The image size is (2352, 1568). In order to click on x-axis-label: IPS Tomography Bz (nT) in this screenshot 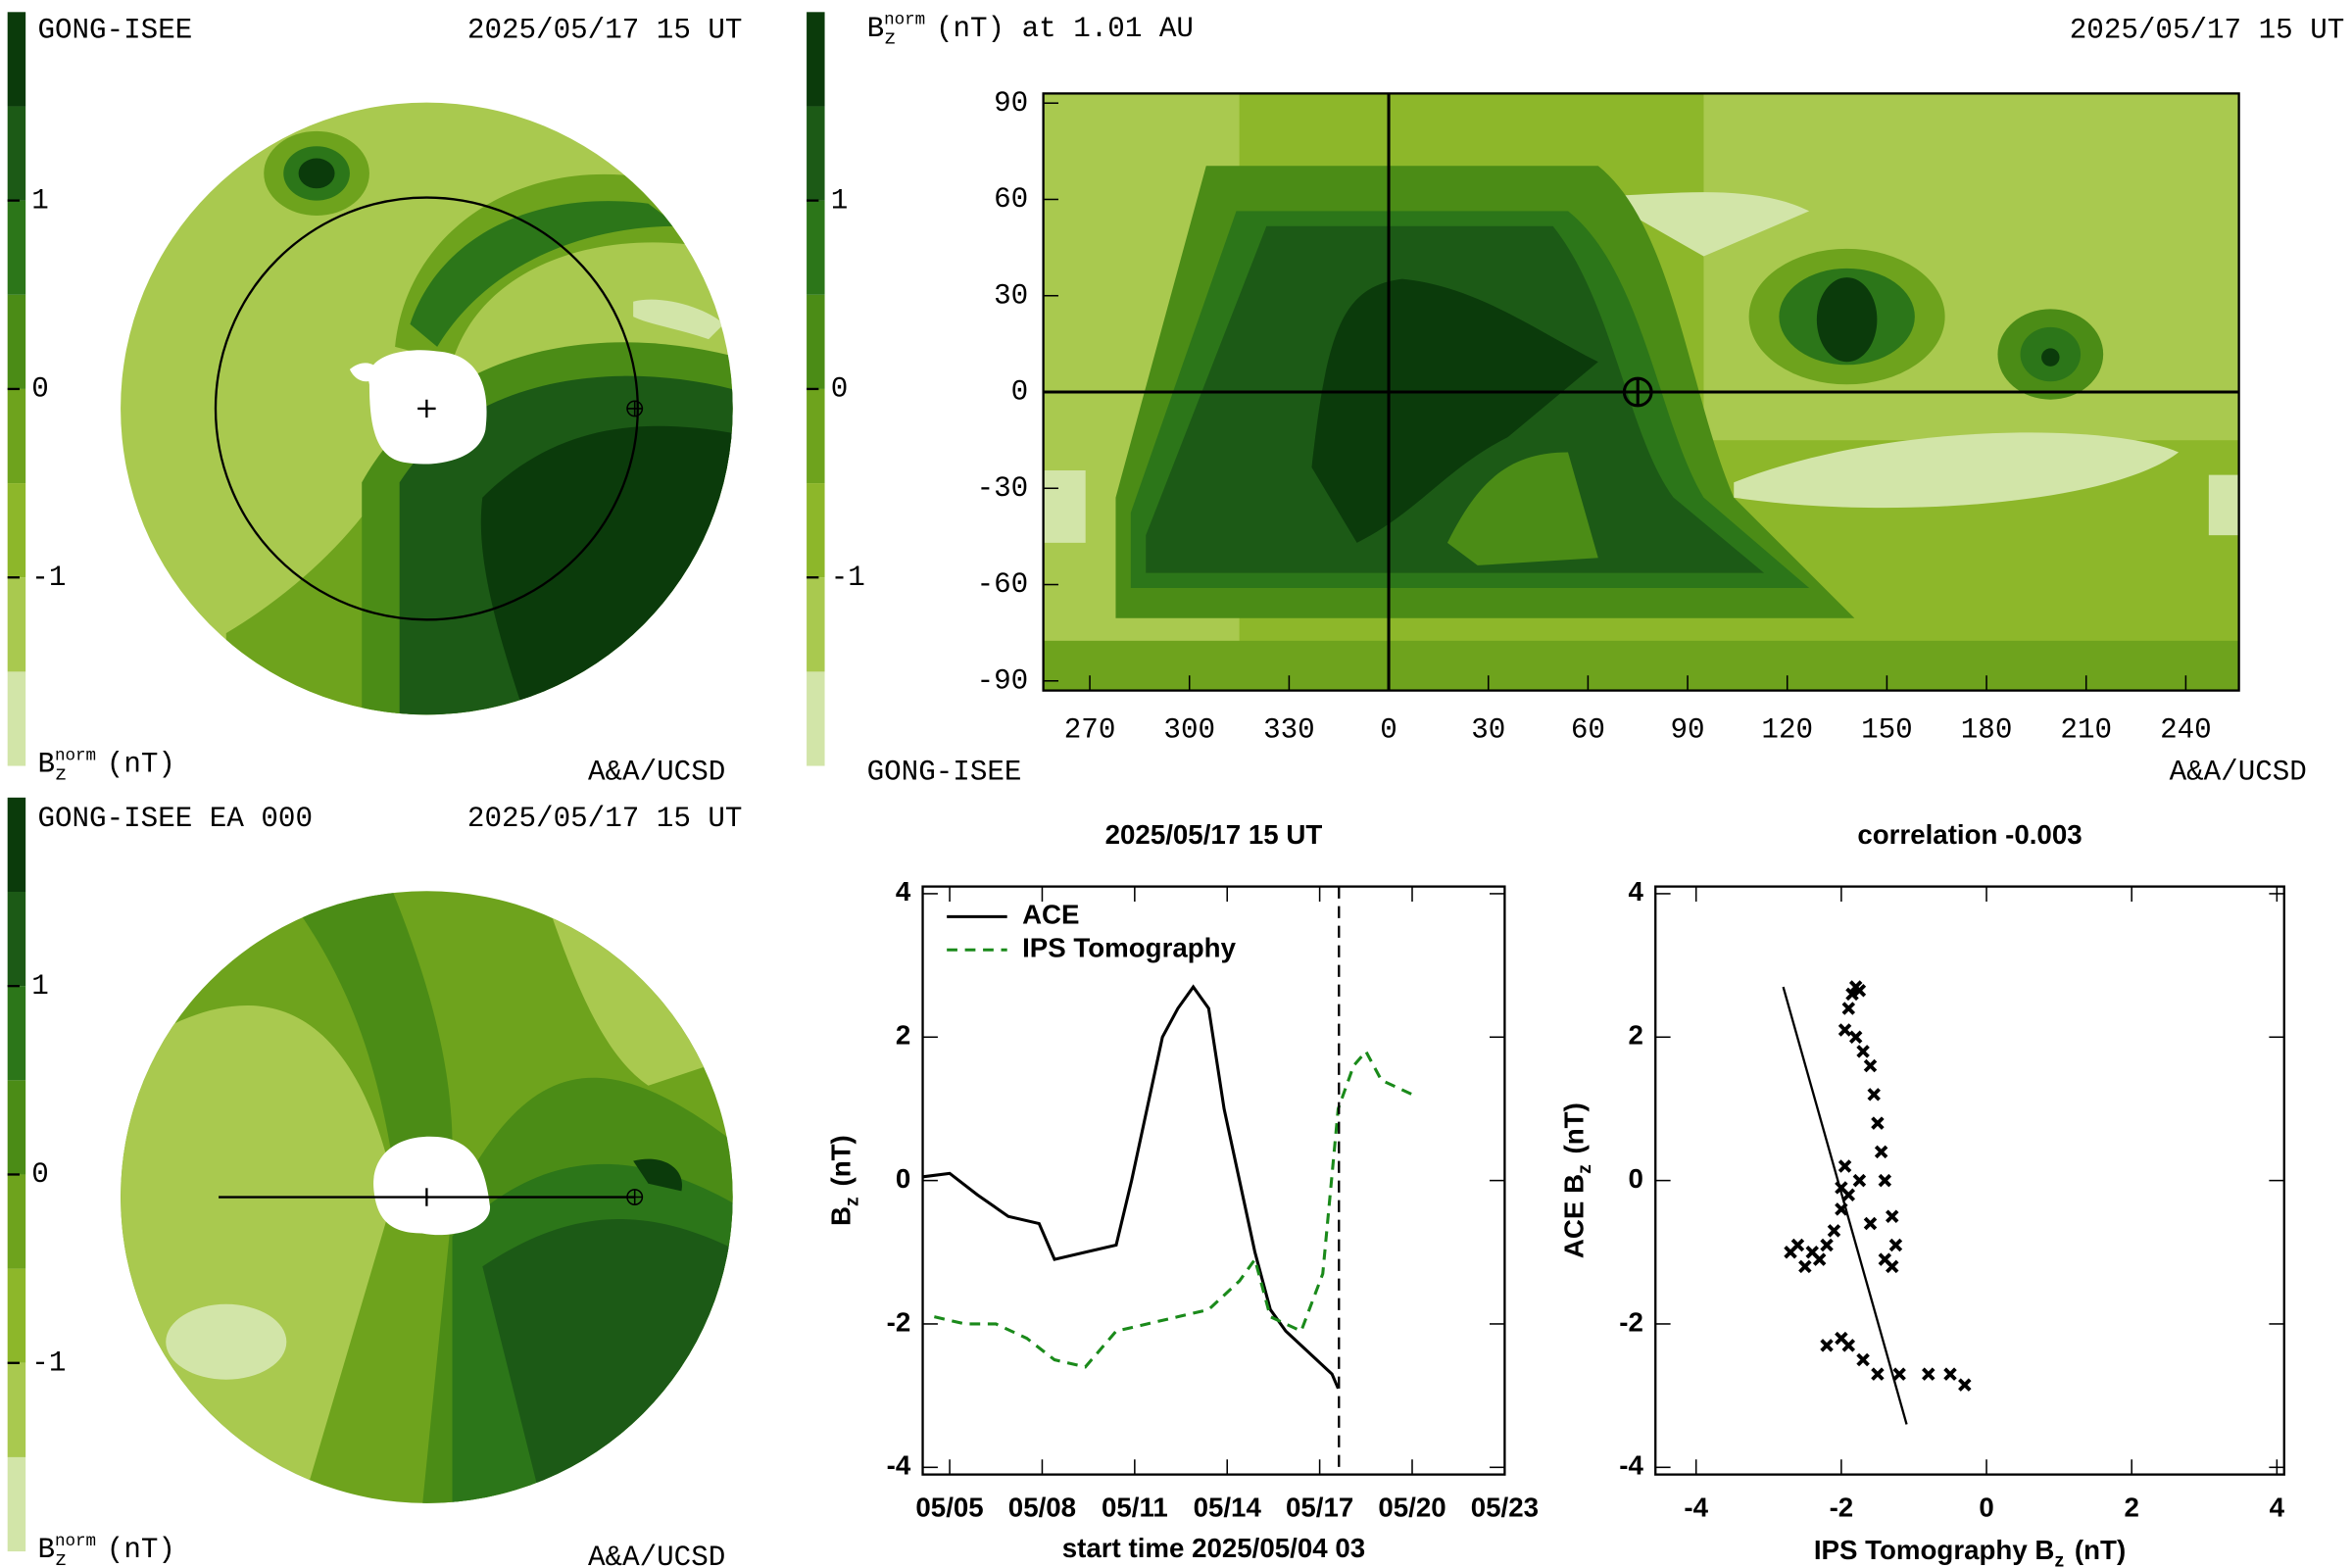, I will do `click(1970, 1551)`.